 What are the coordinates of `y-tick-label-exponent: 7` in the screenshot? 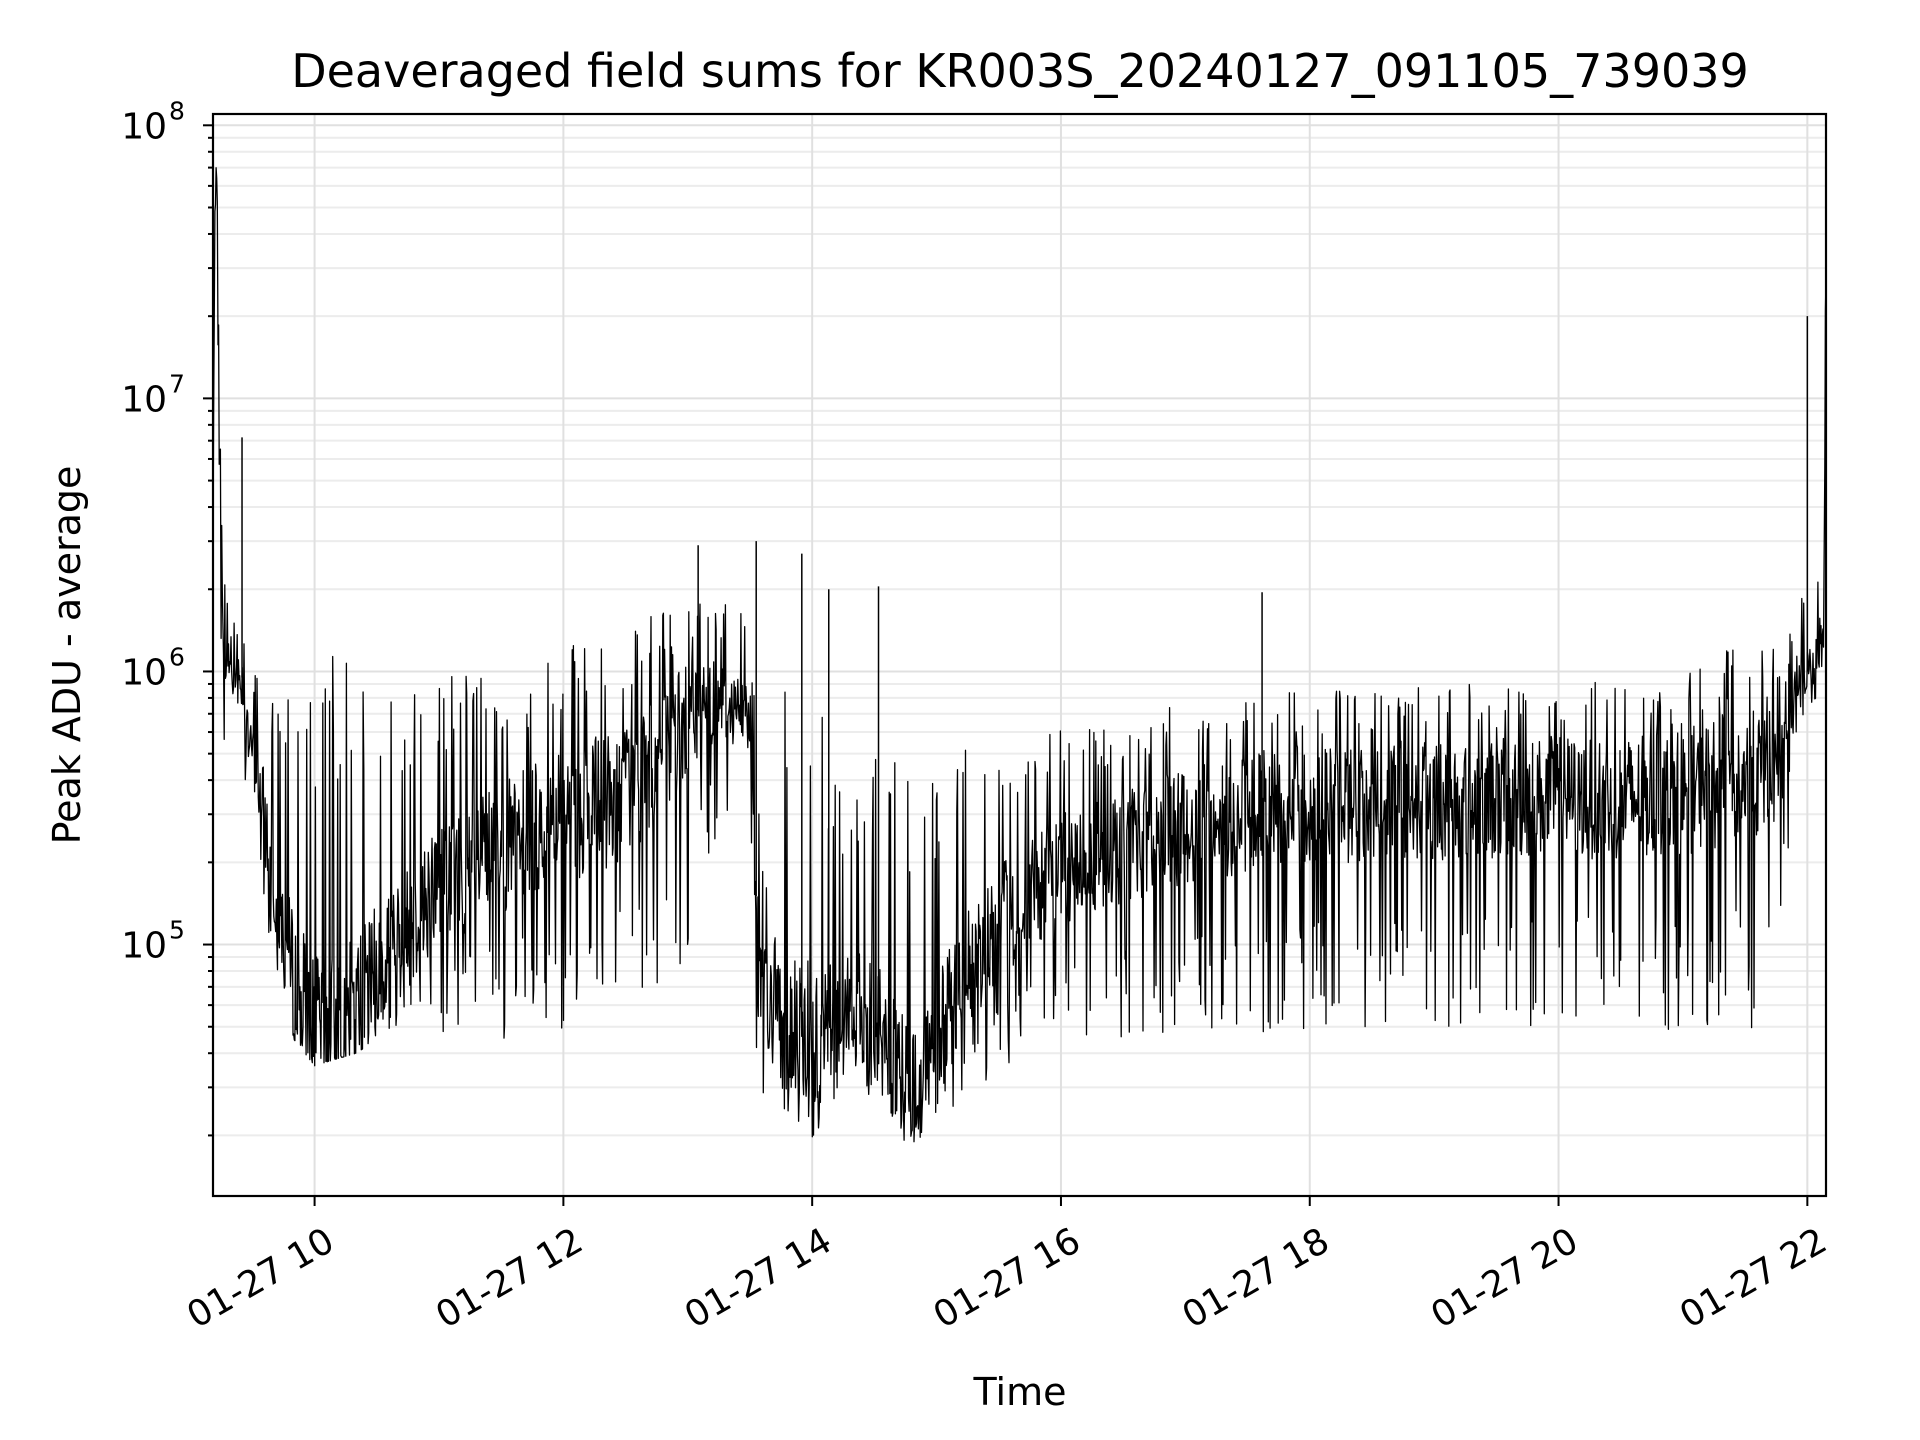 It's located at (177, 383).